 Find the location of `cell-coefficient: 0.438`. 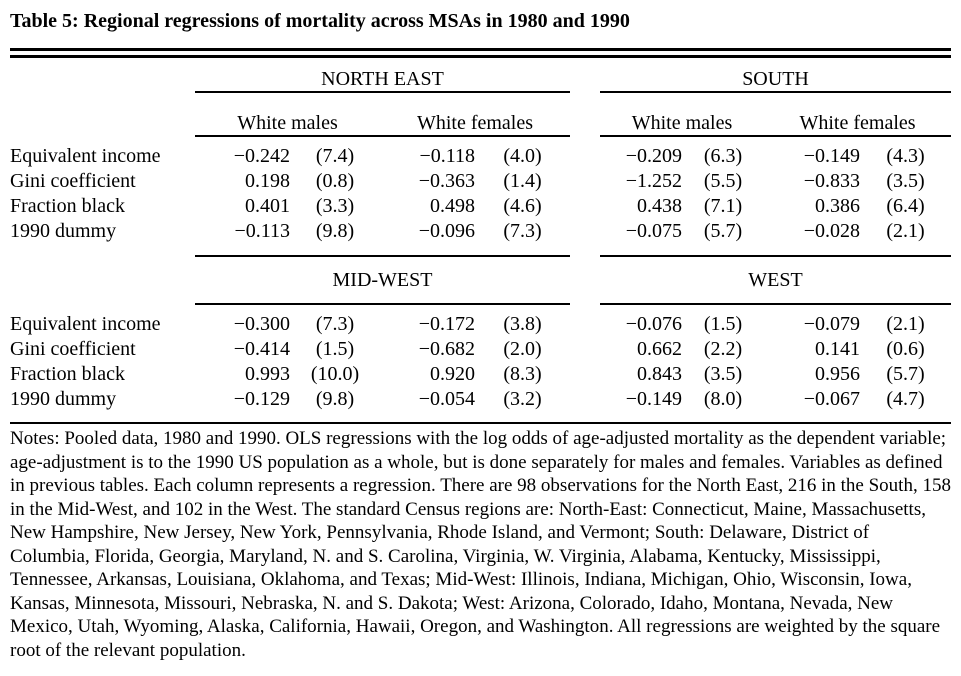

cell-coefficient: 0.438 is located at coordinates (659, 206).